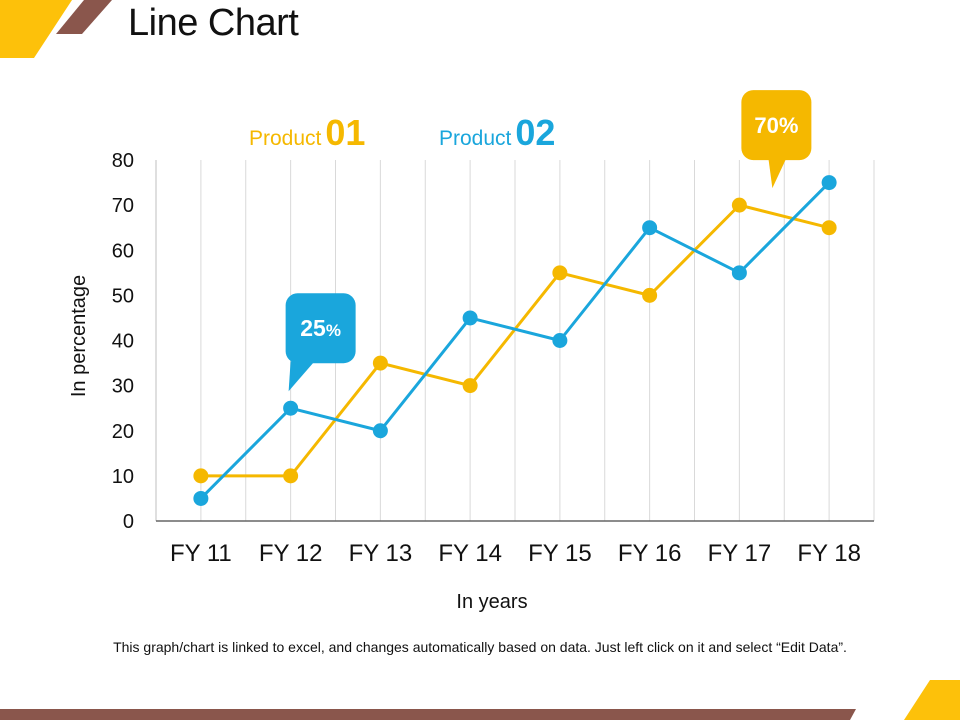 This screenshot has width=960, height=720. I want to click on x-tick-label: FY 14, so click(470, 553).